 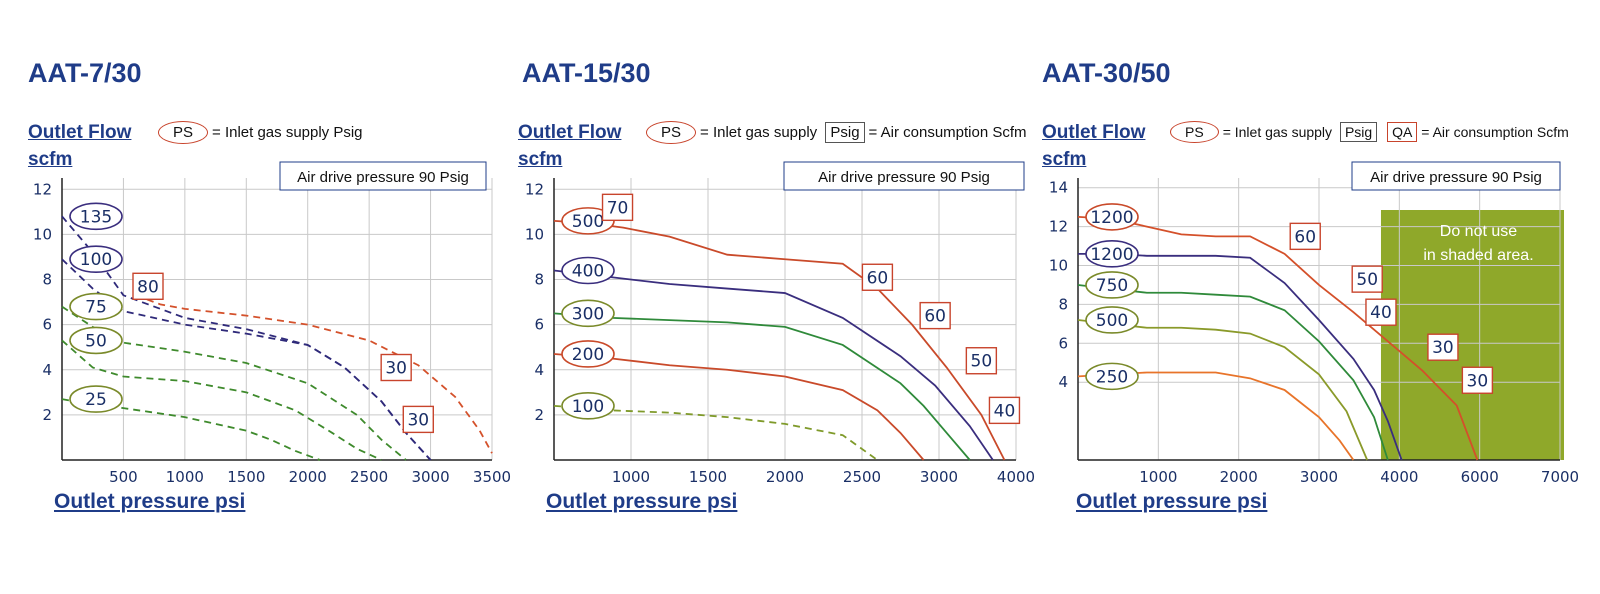 What do you see at coordinates (947, 132) in the screenshot?
I see `legend-psig-text: = Air consumption Scfm` at bounding box center [947, 132].